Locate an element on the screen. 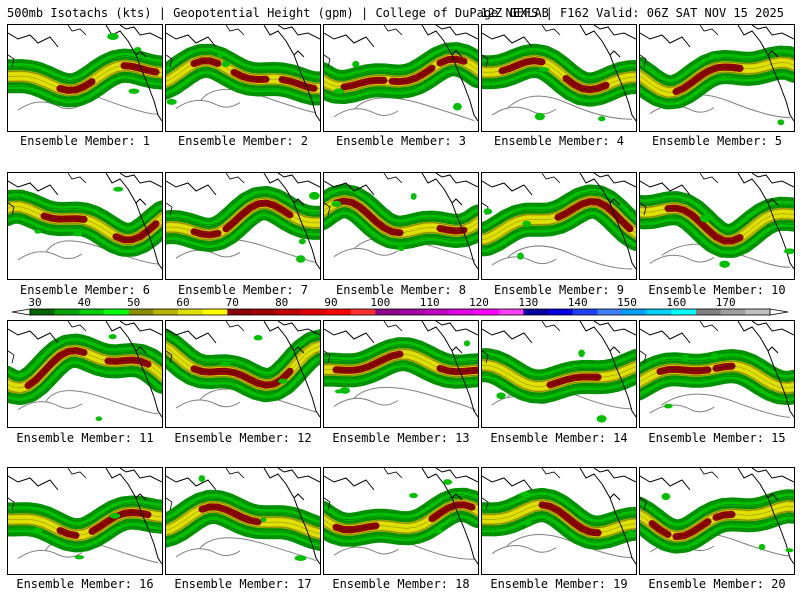 The height and width of the screenshot is (600, 800). ensemble-member-label: Ensemble Member: 5 is located at coordinates (717, 141).